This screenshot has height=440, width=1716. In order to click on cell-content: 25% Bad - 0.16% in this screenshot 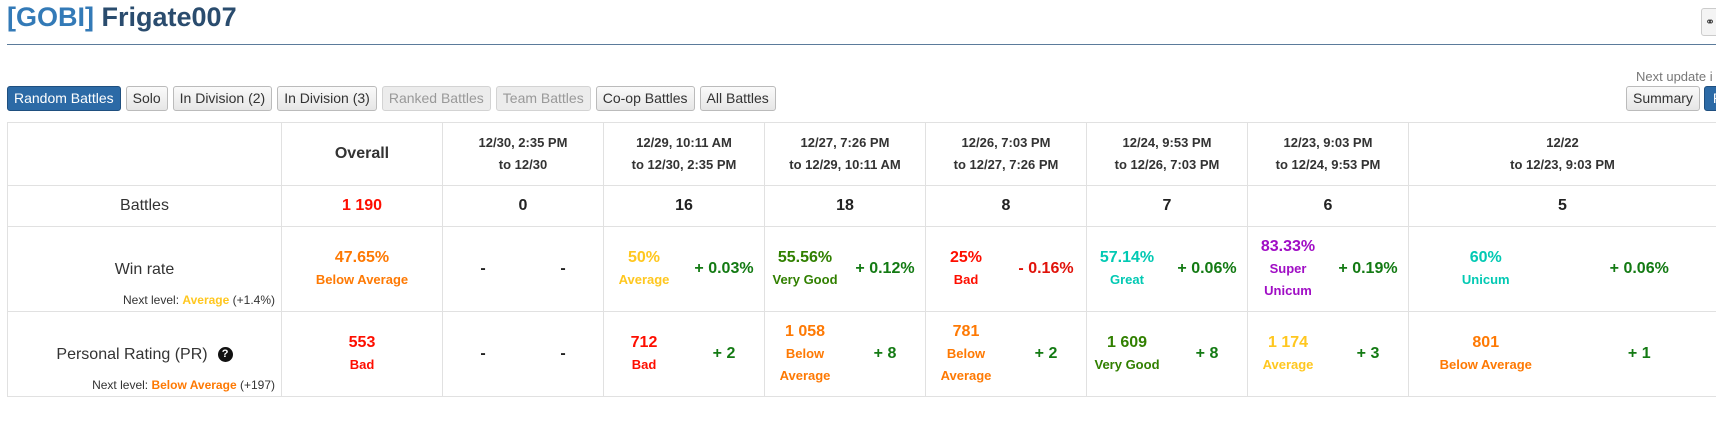, I will do `click(1006, 269)`.